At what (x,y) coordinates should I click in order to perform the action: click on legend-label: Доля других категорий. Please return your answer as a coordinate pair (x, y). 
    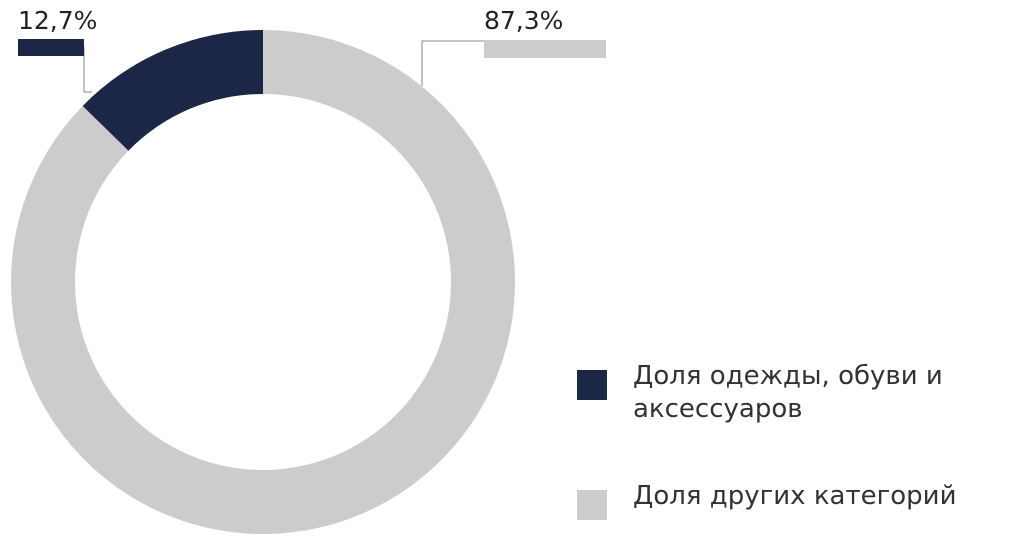
    Looking at the image, I should click on (795, 496).